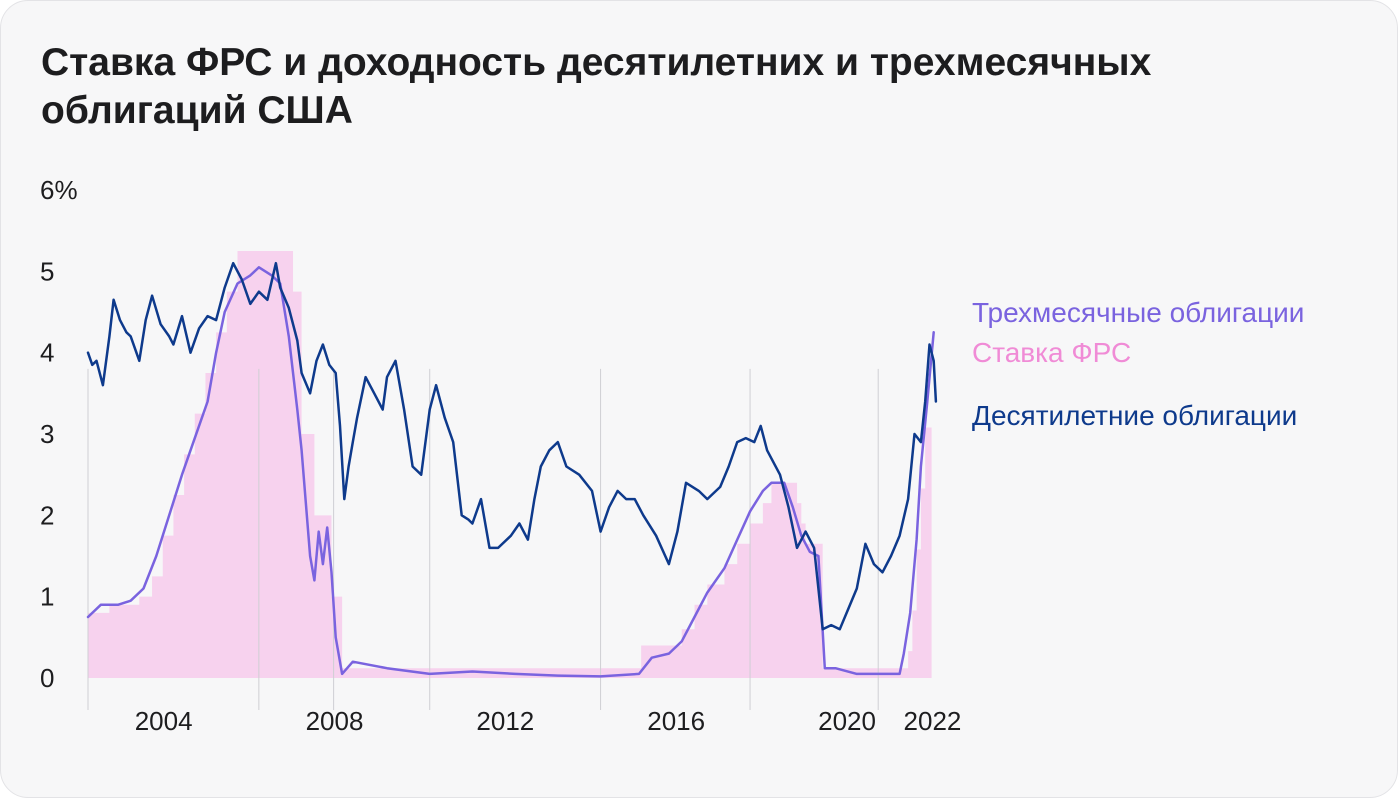  Describe the element at coordinates (47, 271) in the screenshot. I see `y-tick-label: 5` at that location.